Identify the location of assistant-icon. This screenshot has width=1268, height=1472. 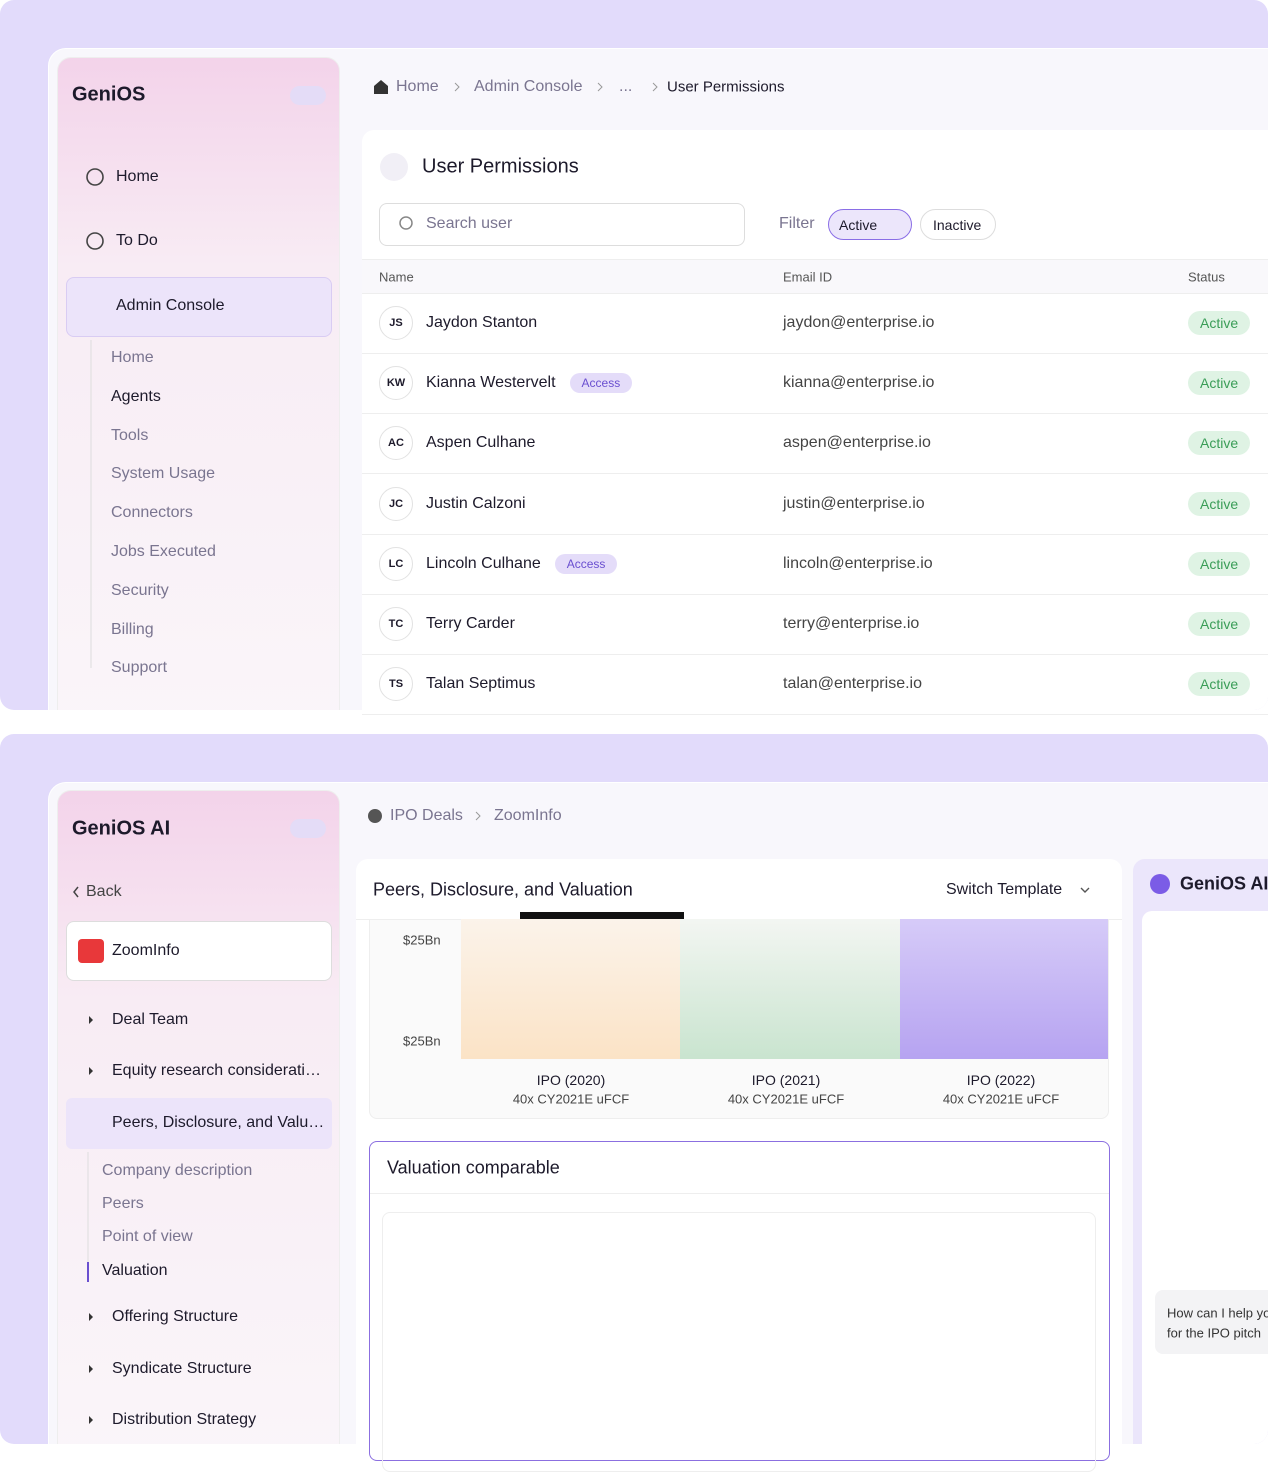
(1160, 884).